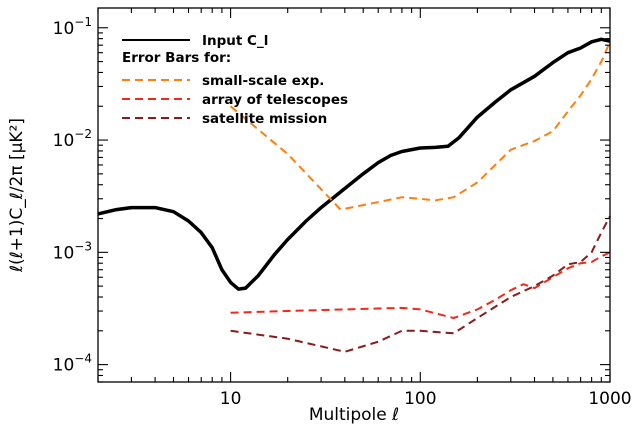  What do you see at coordinates (176, 58) in the screenshot?
I see `legend-header: Error Bars for:` at bounding box center [176, 58].